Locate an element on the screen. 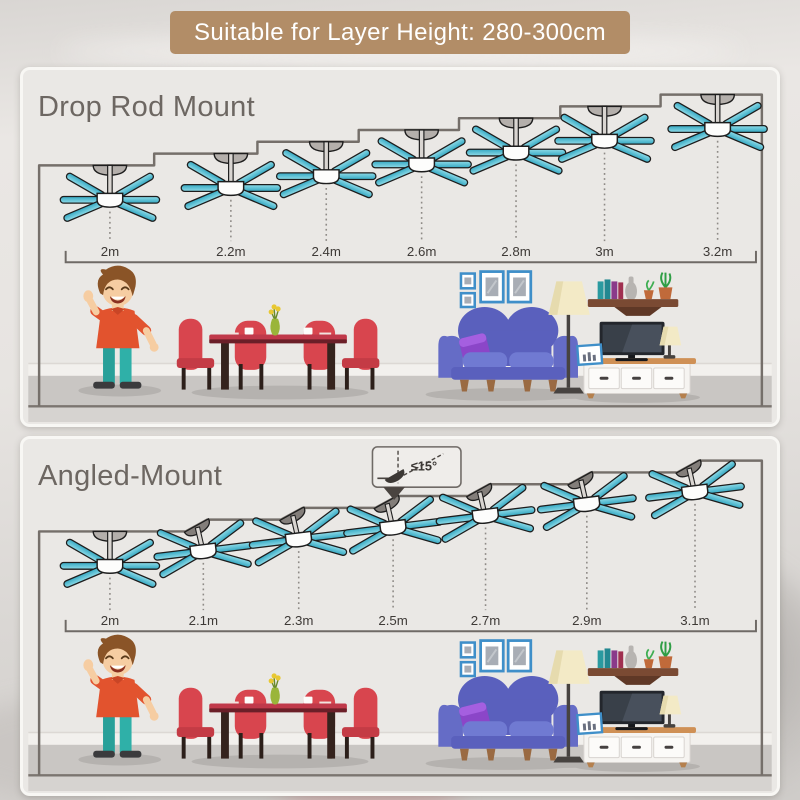 This screenshot has height=800, width=800. angled-canopy-icon is located at coordinates (394, 476).